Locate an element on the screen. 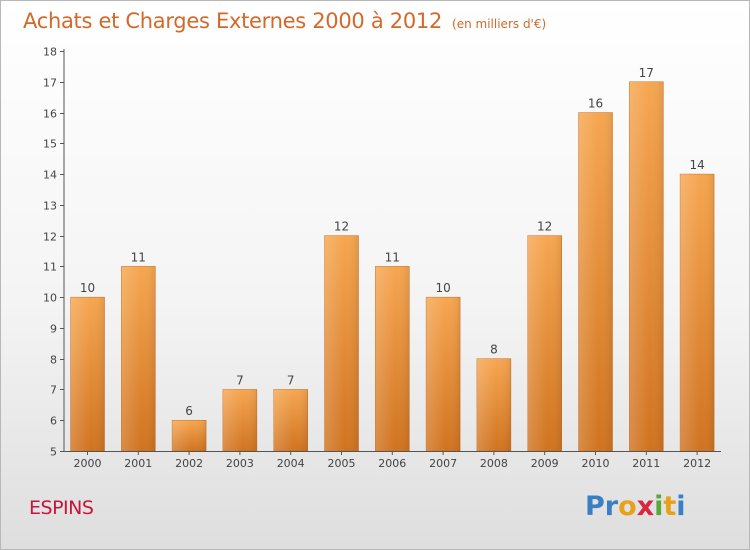 The image size is (750, 550). y-tick-label: 14 is located at coordinates (50, 175).